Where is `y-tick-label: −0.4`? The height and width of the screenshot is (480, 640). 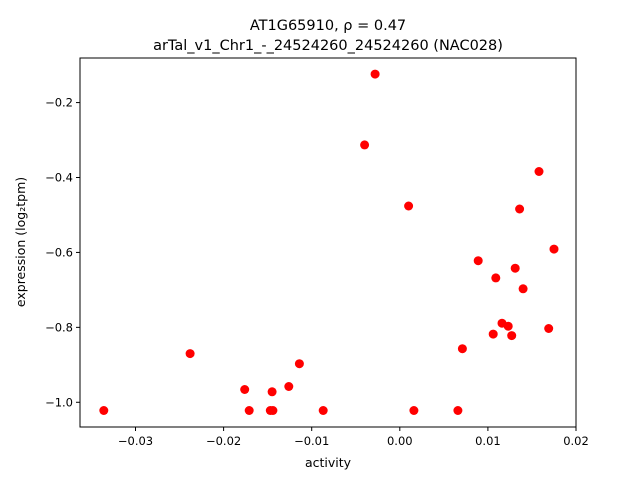 y-tick-label: −0.4 is located at coordinates (59, 178).